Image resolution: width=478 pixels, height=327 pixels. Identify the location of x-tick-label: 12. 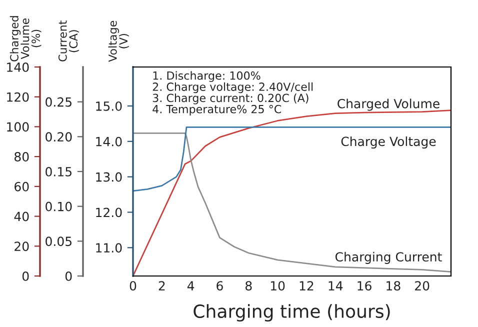
(307, 285).